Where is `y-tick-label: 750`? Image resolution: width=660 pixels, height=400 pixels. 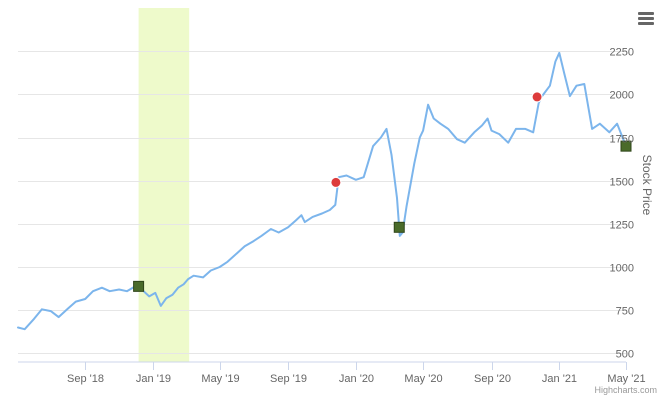
y-tick-label: 750 is located at coordinates (625, 312).